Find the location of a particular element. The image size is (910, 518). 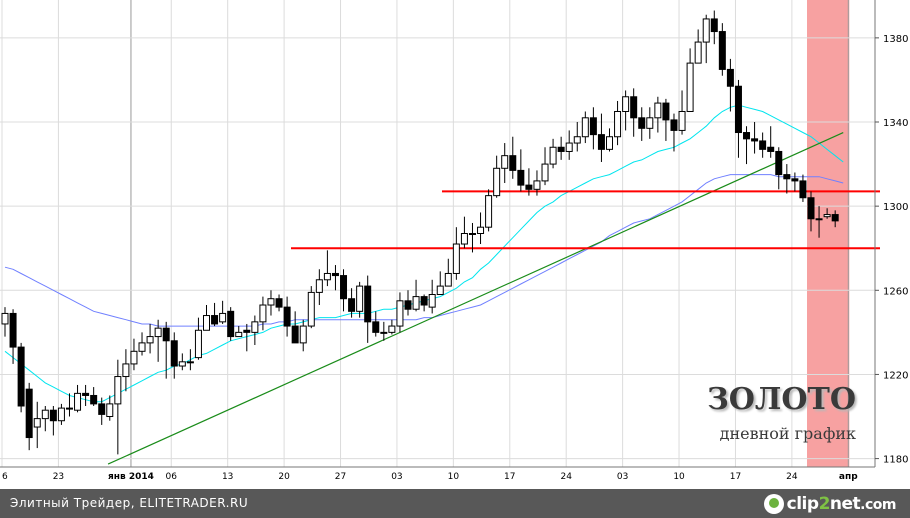

price-tick-label: 1300 is located at coordinates (895, 207).